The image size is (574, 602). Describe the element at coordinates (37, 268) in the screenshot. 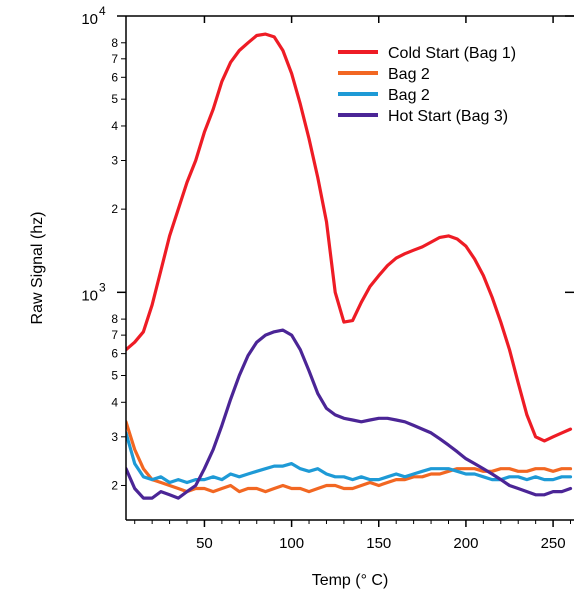

I see `y-axis-label: Raw Signal (hz)` at that location.